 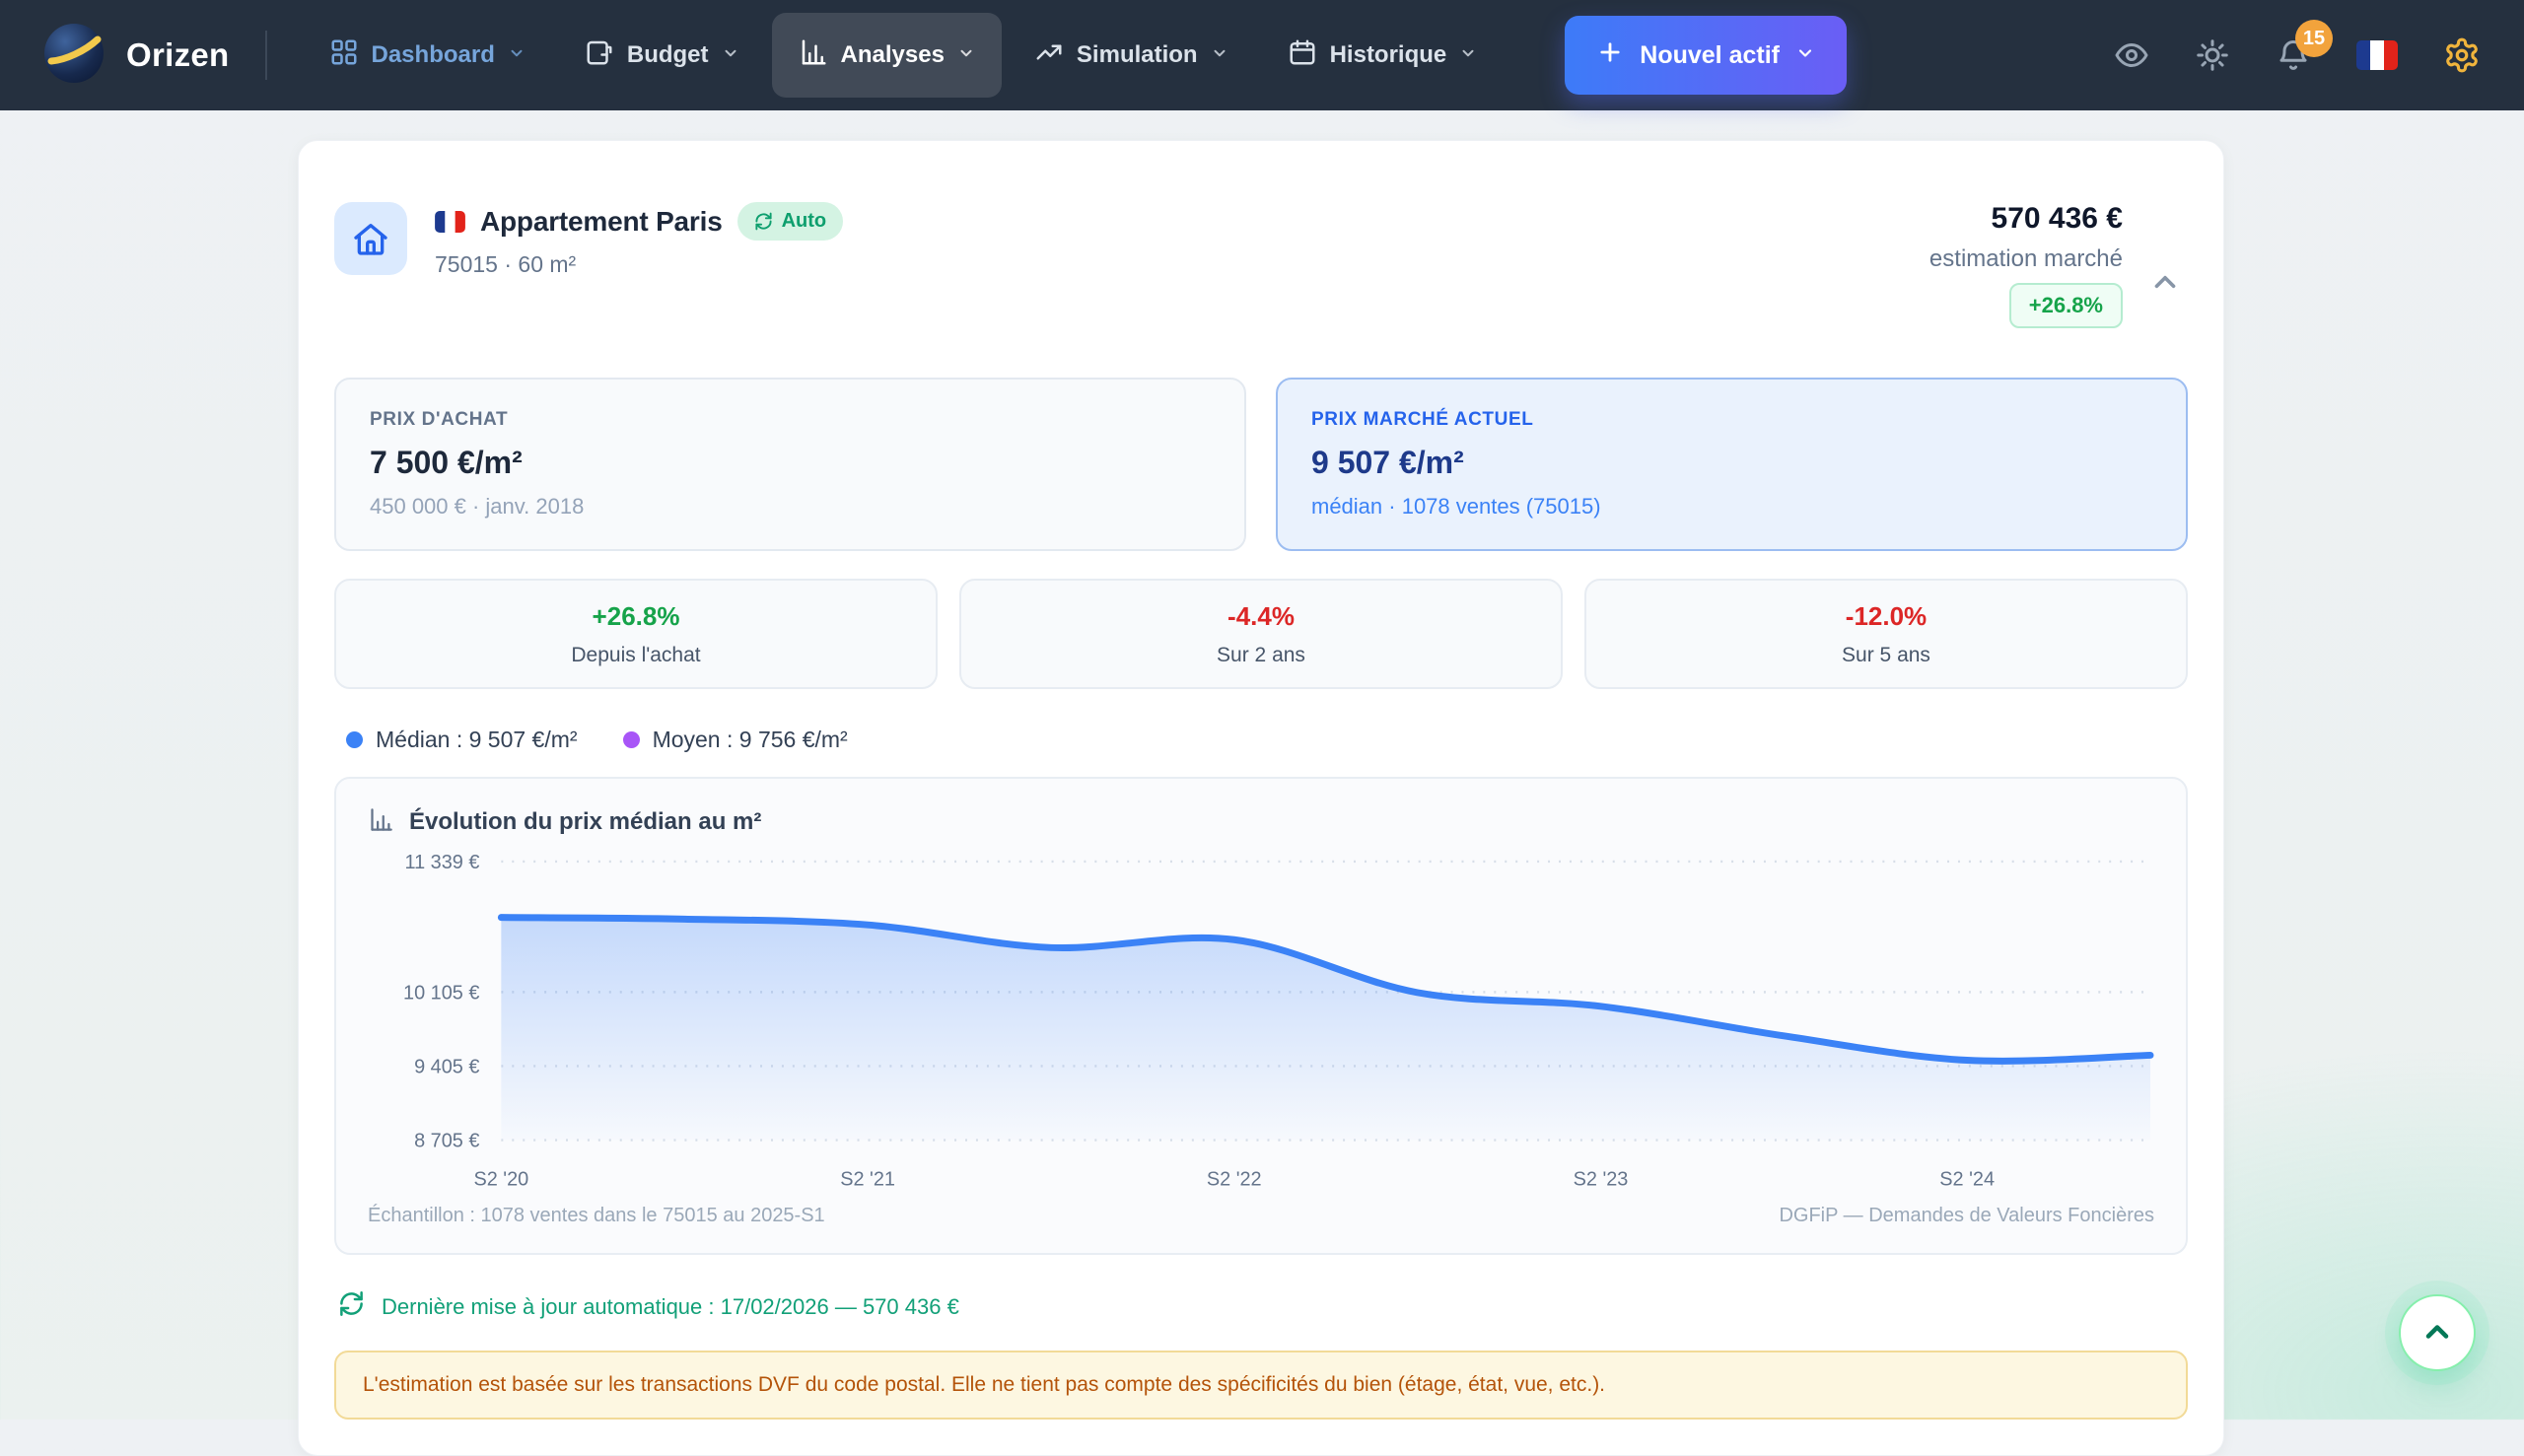 I want to click on estimate-label: estimation marché, so click(x=2026, y=258).